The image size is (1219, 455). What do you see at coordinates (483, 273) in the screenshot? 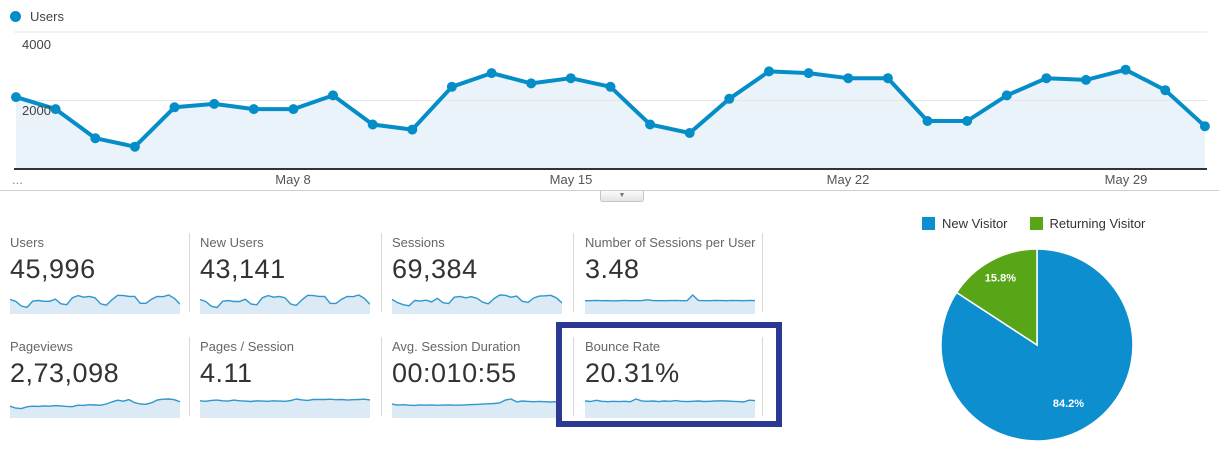
I see `scorecard-sessions: Sessions 69,384` at bounding box center [483, 273].